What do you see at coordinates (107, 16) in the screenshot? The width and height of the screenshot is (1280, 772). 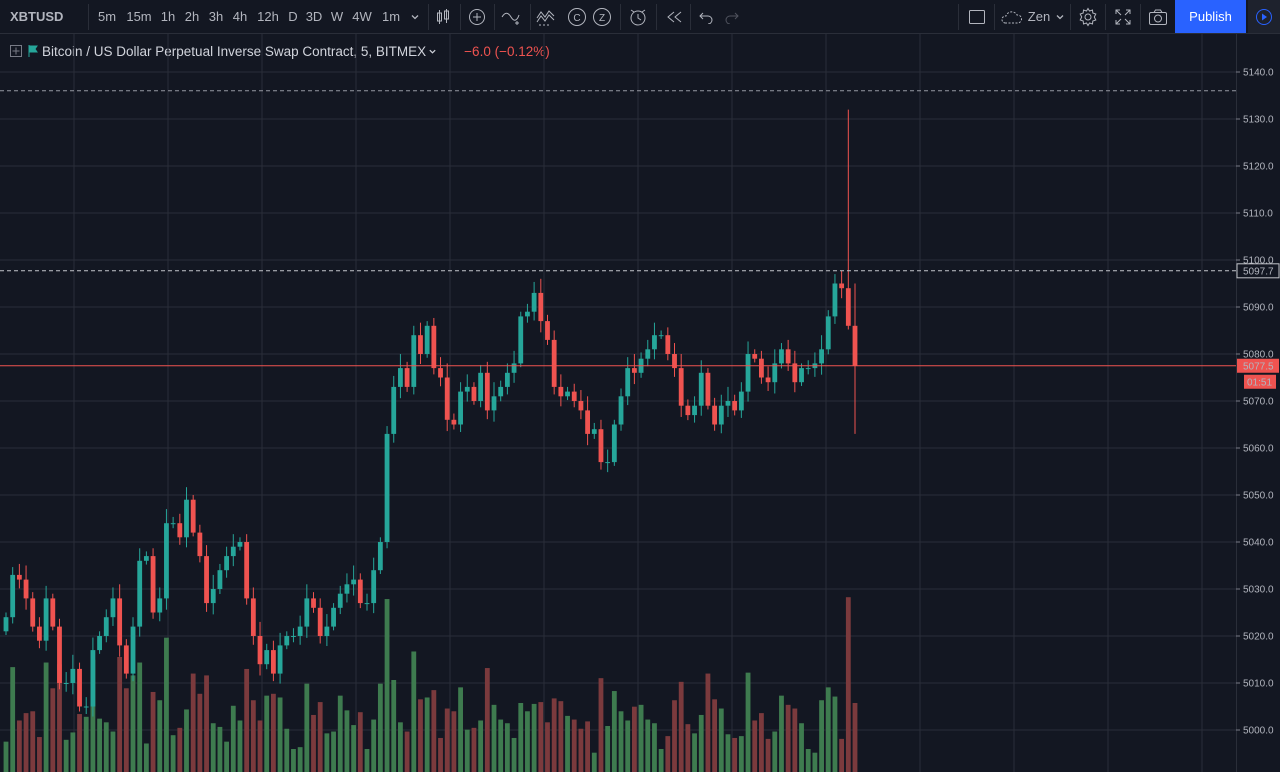 I see `interval-5m: 5m` at bounding box center [107, 16].